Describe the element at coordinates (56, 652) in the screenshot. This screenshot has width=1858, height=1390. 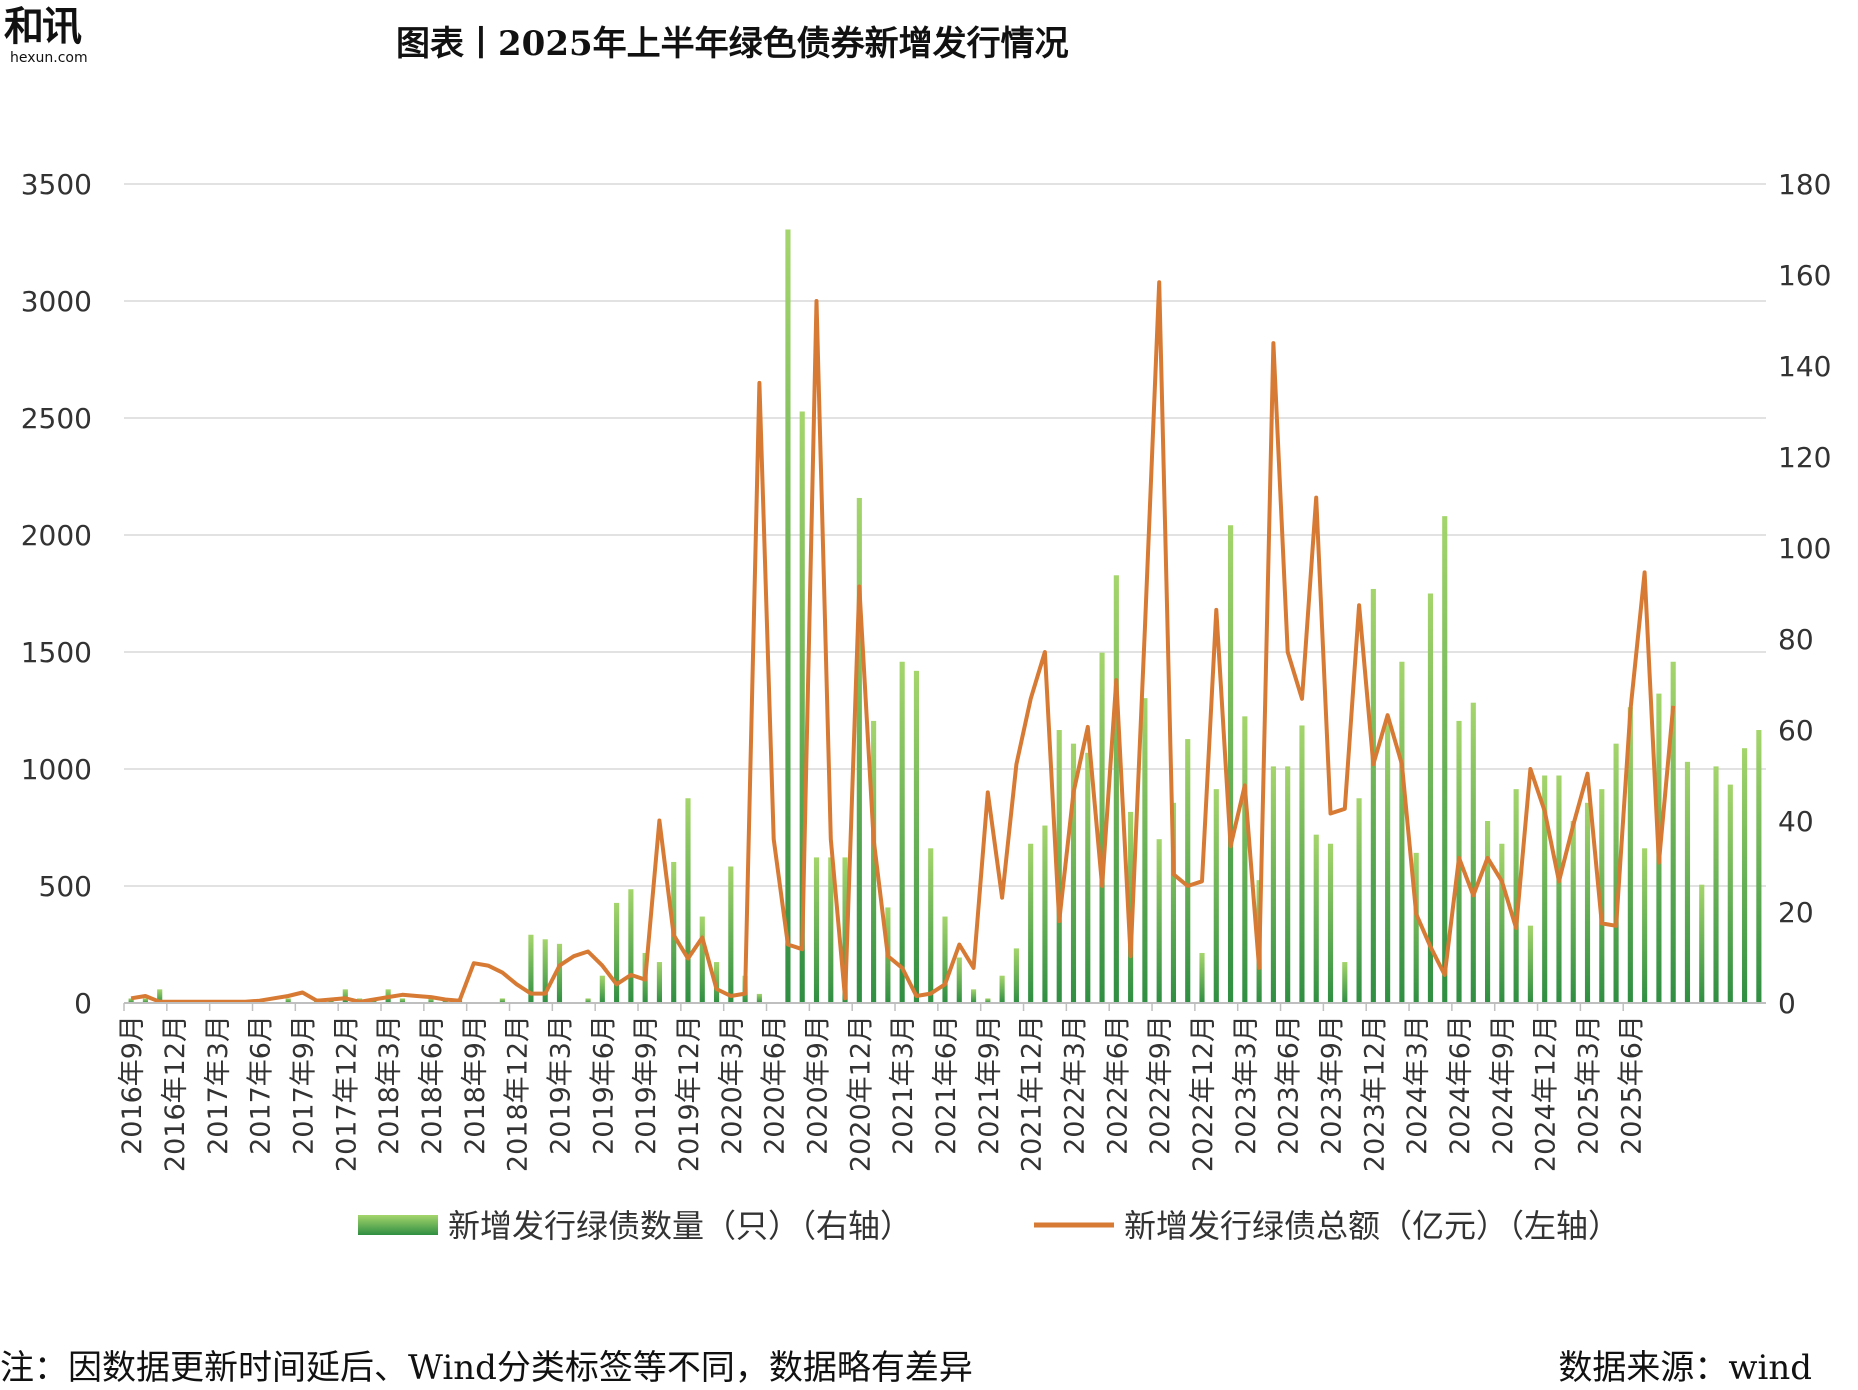
I see `y-left-tick-label: 1500` at that location.